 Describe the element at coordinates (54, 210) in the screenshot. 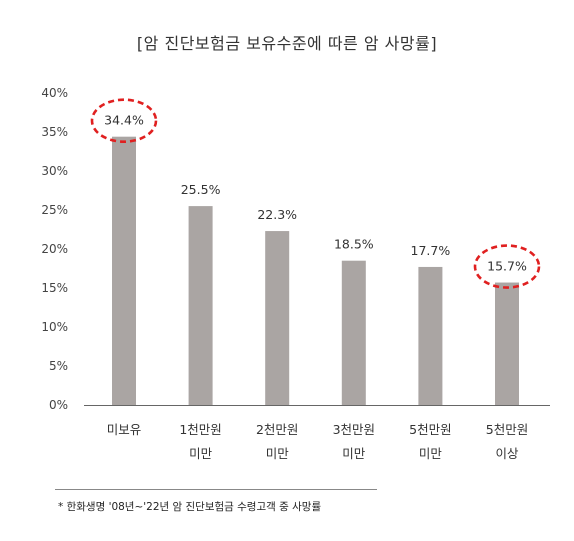

I see `y-tick-label: 25%` at that location.